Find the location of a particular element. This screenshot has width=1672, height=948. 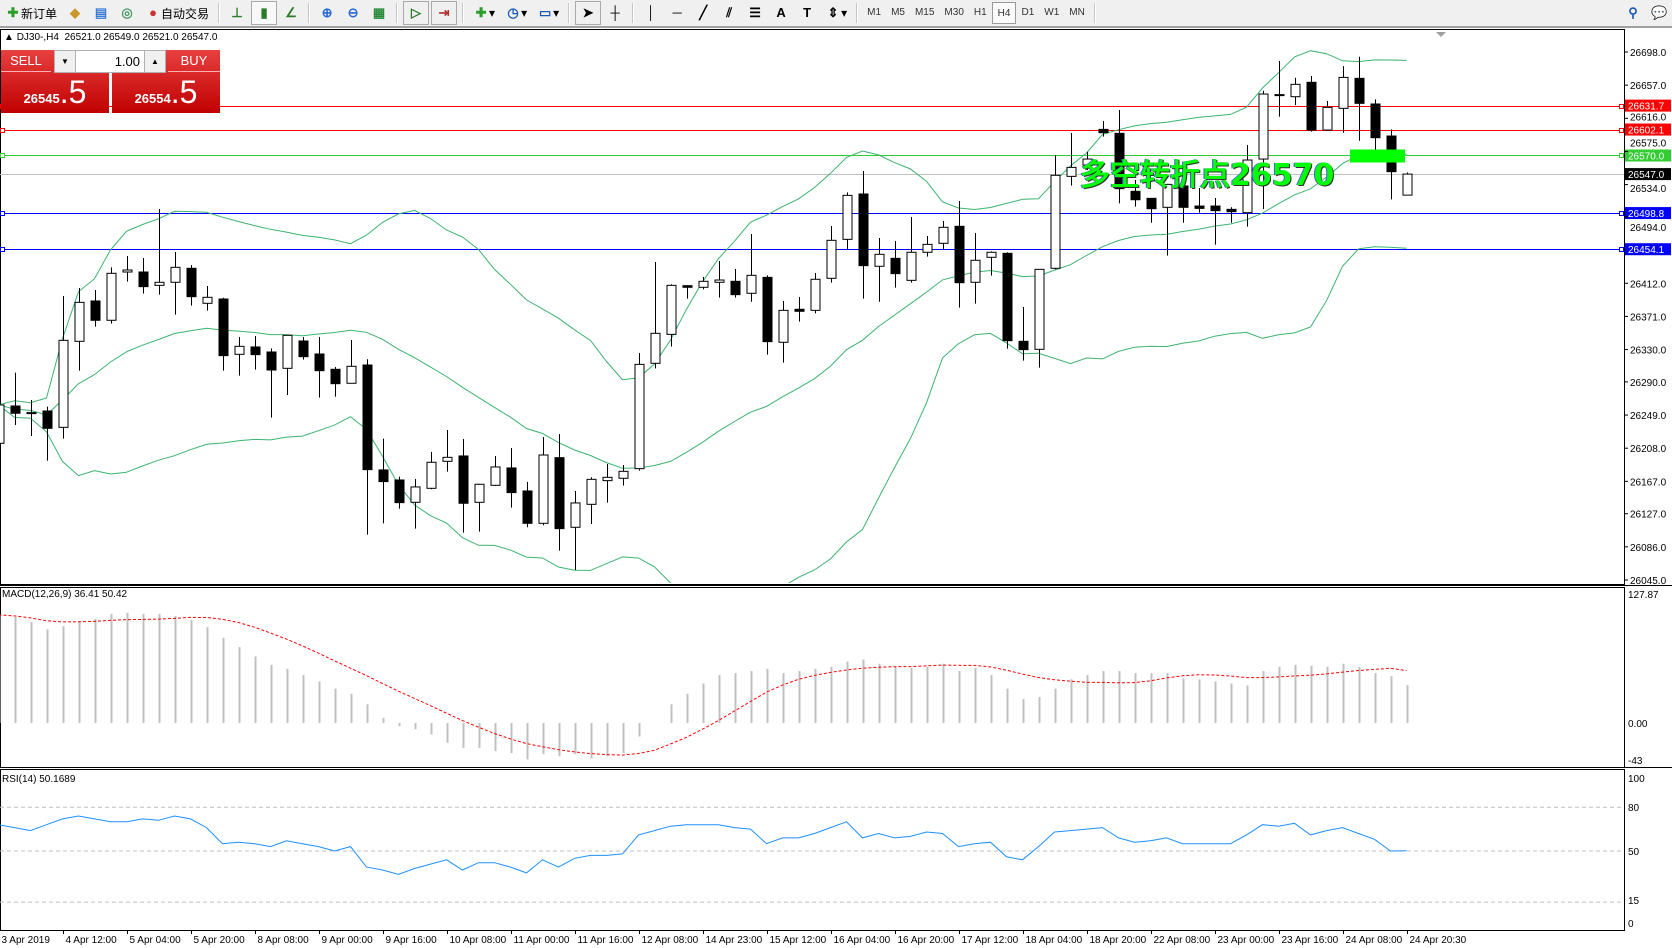

lot-stepper: ▼ 1.00 ▲ is located at coordinates (110, 61).